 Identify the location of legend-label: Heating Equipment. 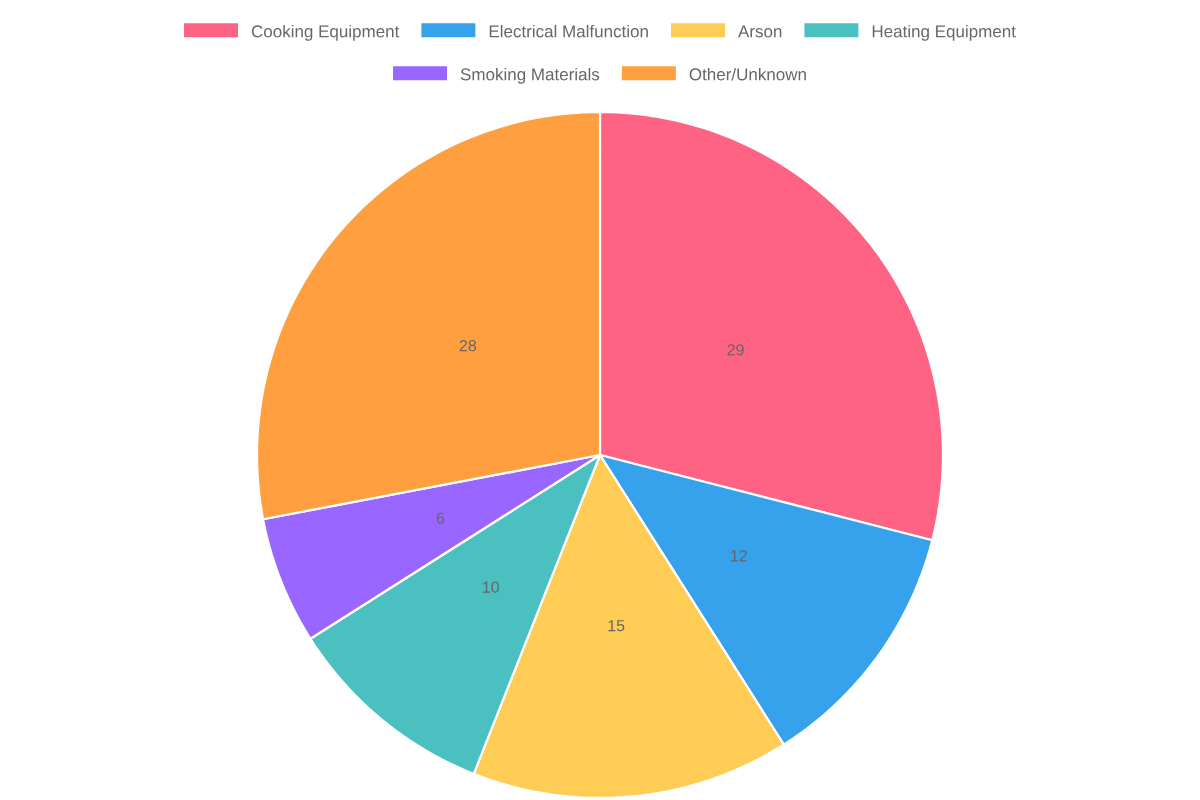
(944, 32).